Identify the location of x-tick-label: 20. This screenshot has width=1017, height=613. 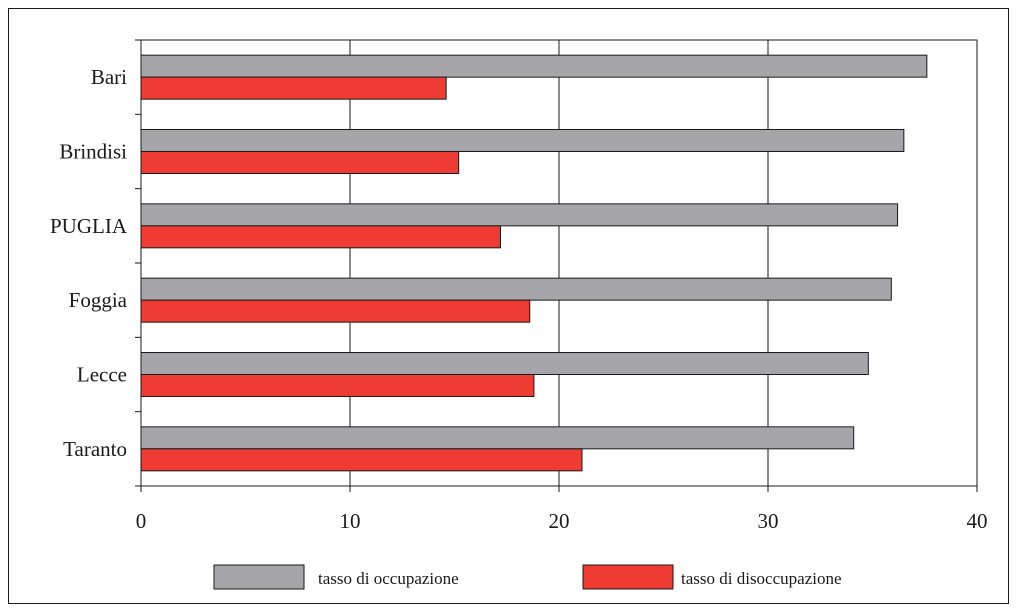
(559, 521).